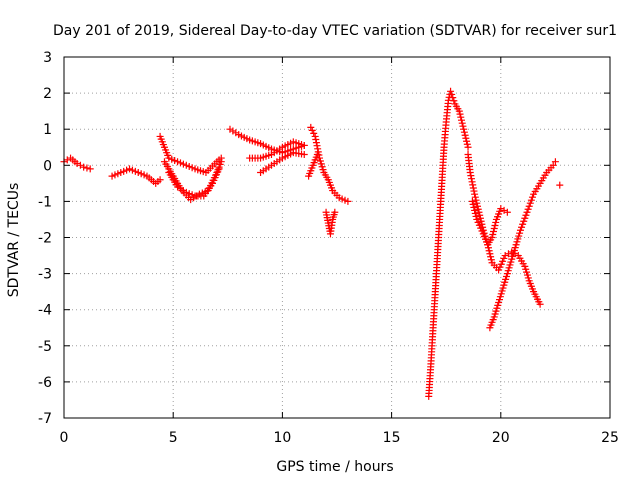 The height and width of the screenshot is (480, 640). I want to click on x-tick-label: 15, so click(392, 438).